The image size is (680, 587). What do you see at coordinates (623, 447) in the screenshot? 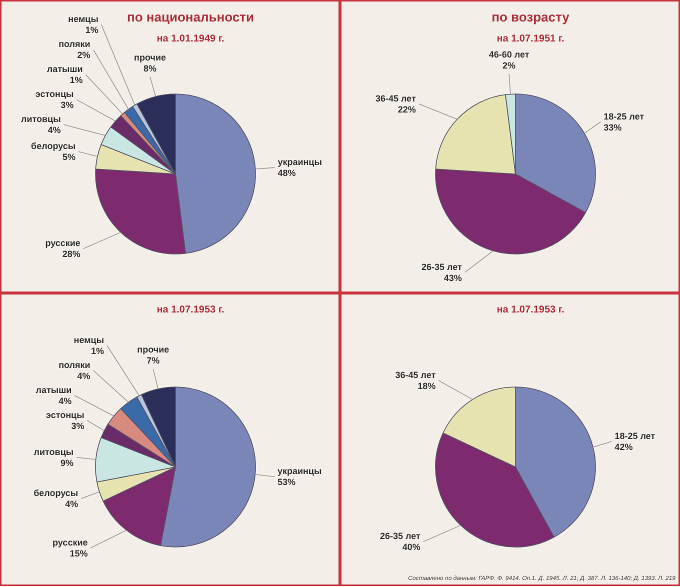
I see `data-label: 42%` at bounding box center [623, 447].